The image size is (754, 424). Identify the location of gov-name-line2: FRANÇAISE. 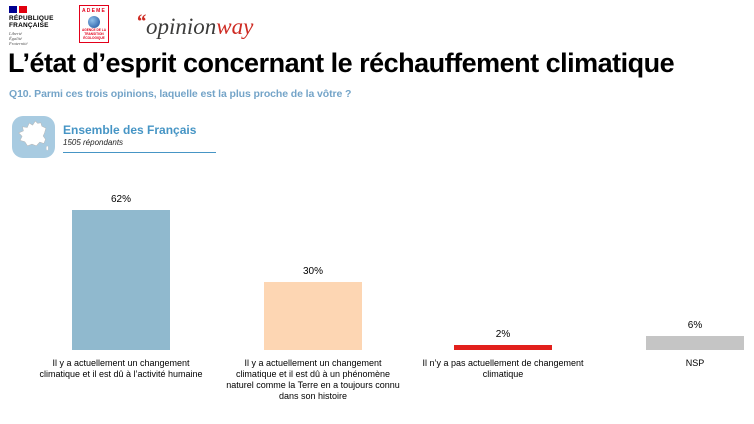
(29, 25).